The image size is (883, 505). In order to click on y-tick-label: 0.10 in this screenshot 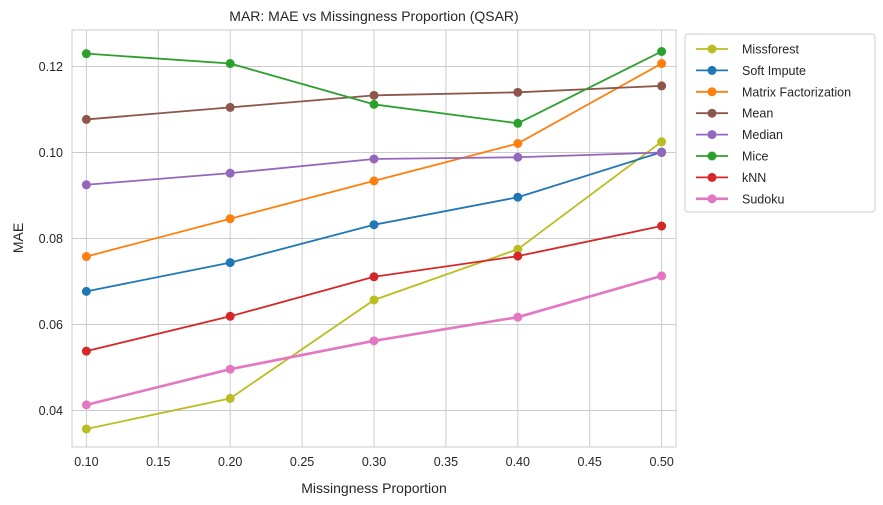, I will do `click(51, 153)`.